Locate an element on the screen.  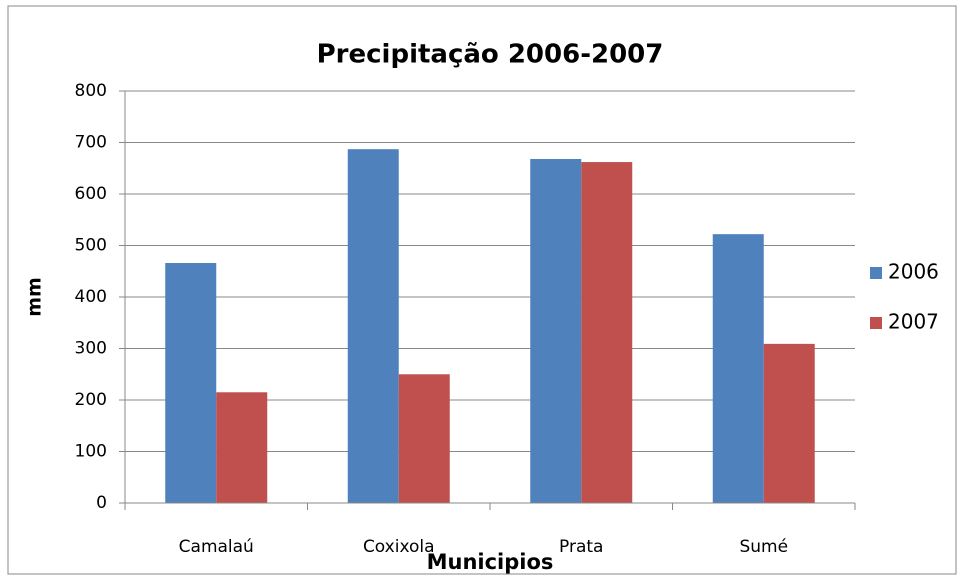
y-axis-label: mm is located at coordinates (35, 297).